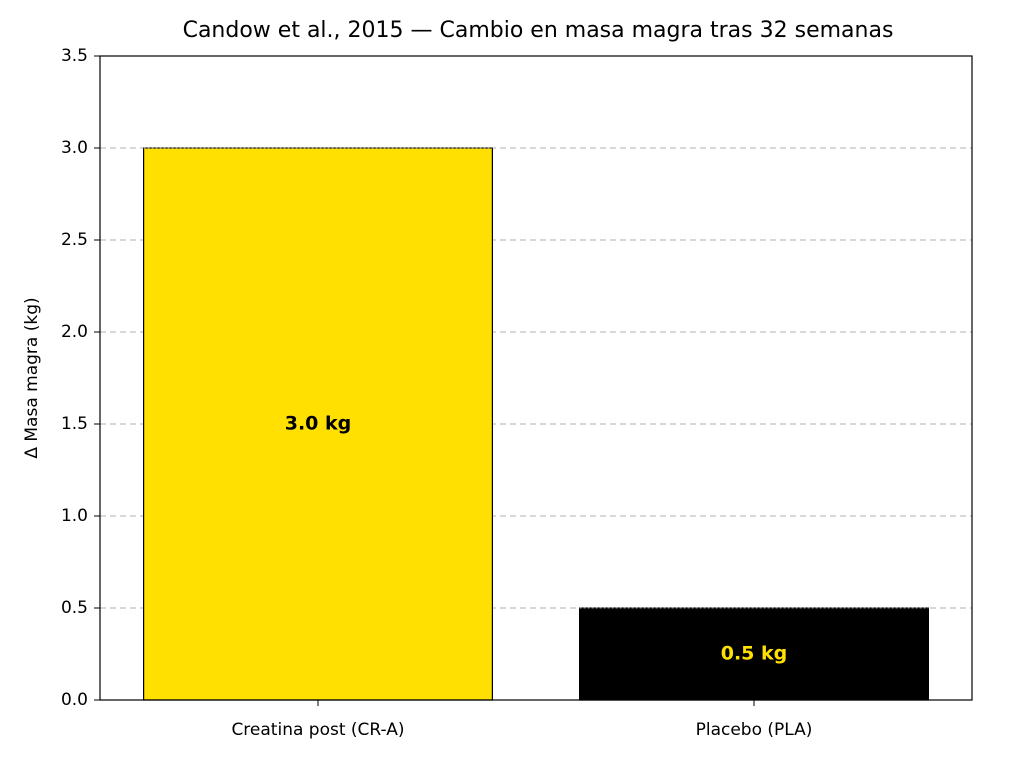 Image resolution: width=1024 pixels, height=763 pixels. What do you see at coordinates (74, 700) in the screenshot?
I see `y-tick-label: 0.0` at bounding box center [74, 700].